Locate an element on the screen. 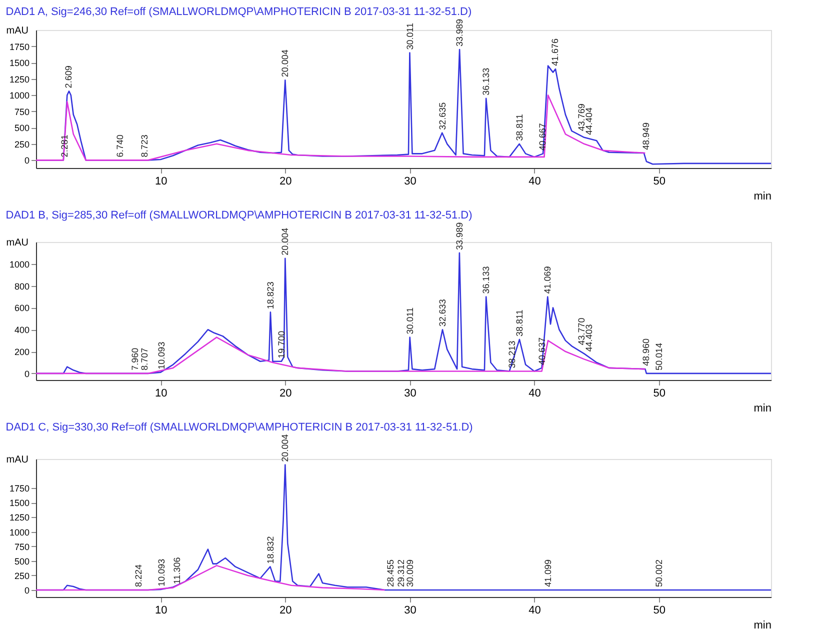 Image resolution: width=831 pixels, height=636 pixels. annotation: 18.823 is located at coordinates (270, 296).